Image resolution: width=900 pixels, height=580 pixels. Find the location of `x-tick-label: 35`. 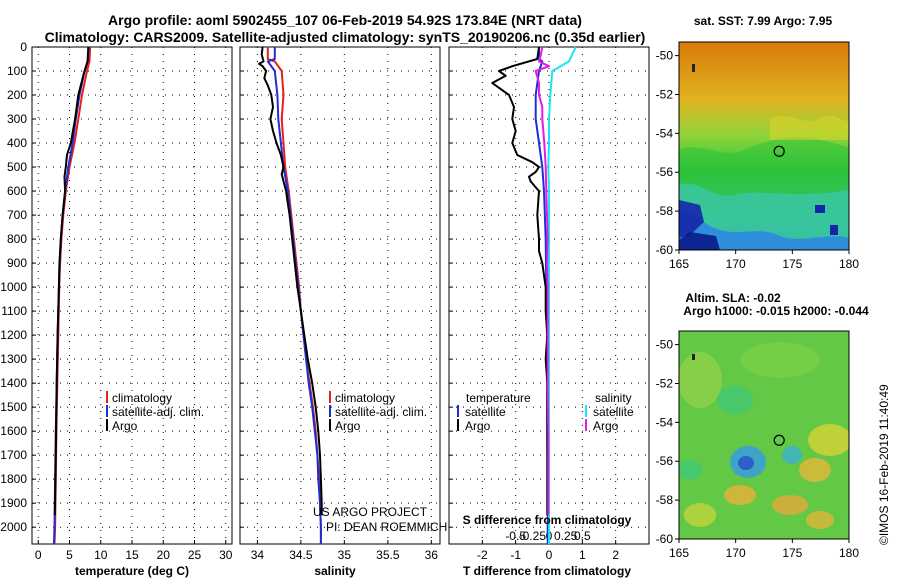

x-tick-label: 35 is located at coordinates (345, 555).